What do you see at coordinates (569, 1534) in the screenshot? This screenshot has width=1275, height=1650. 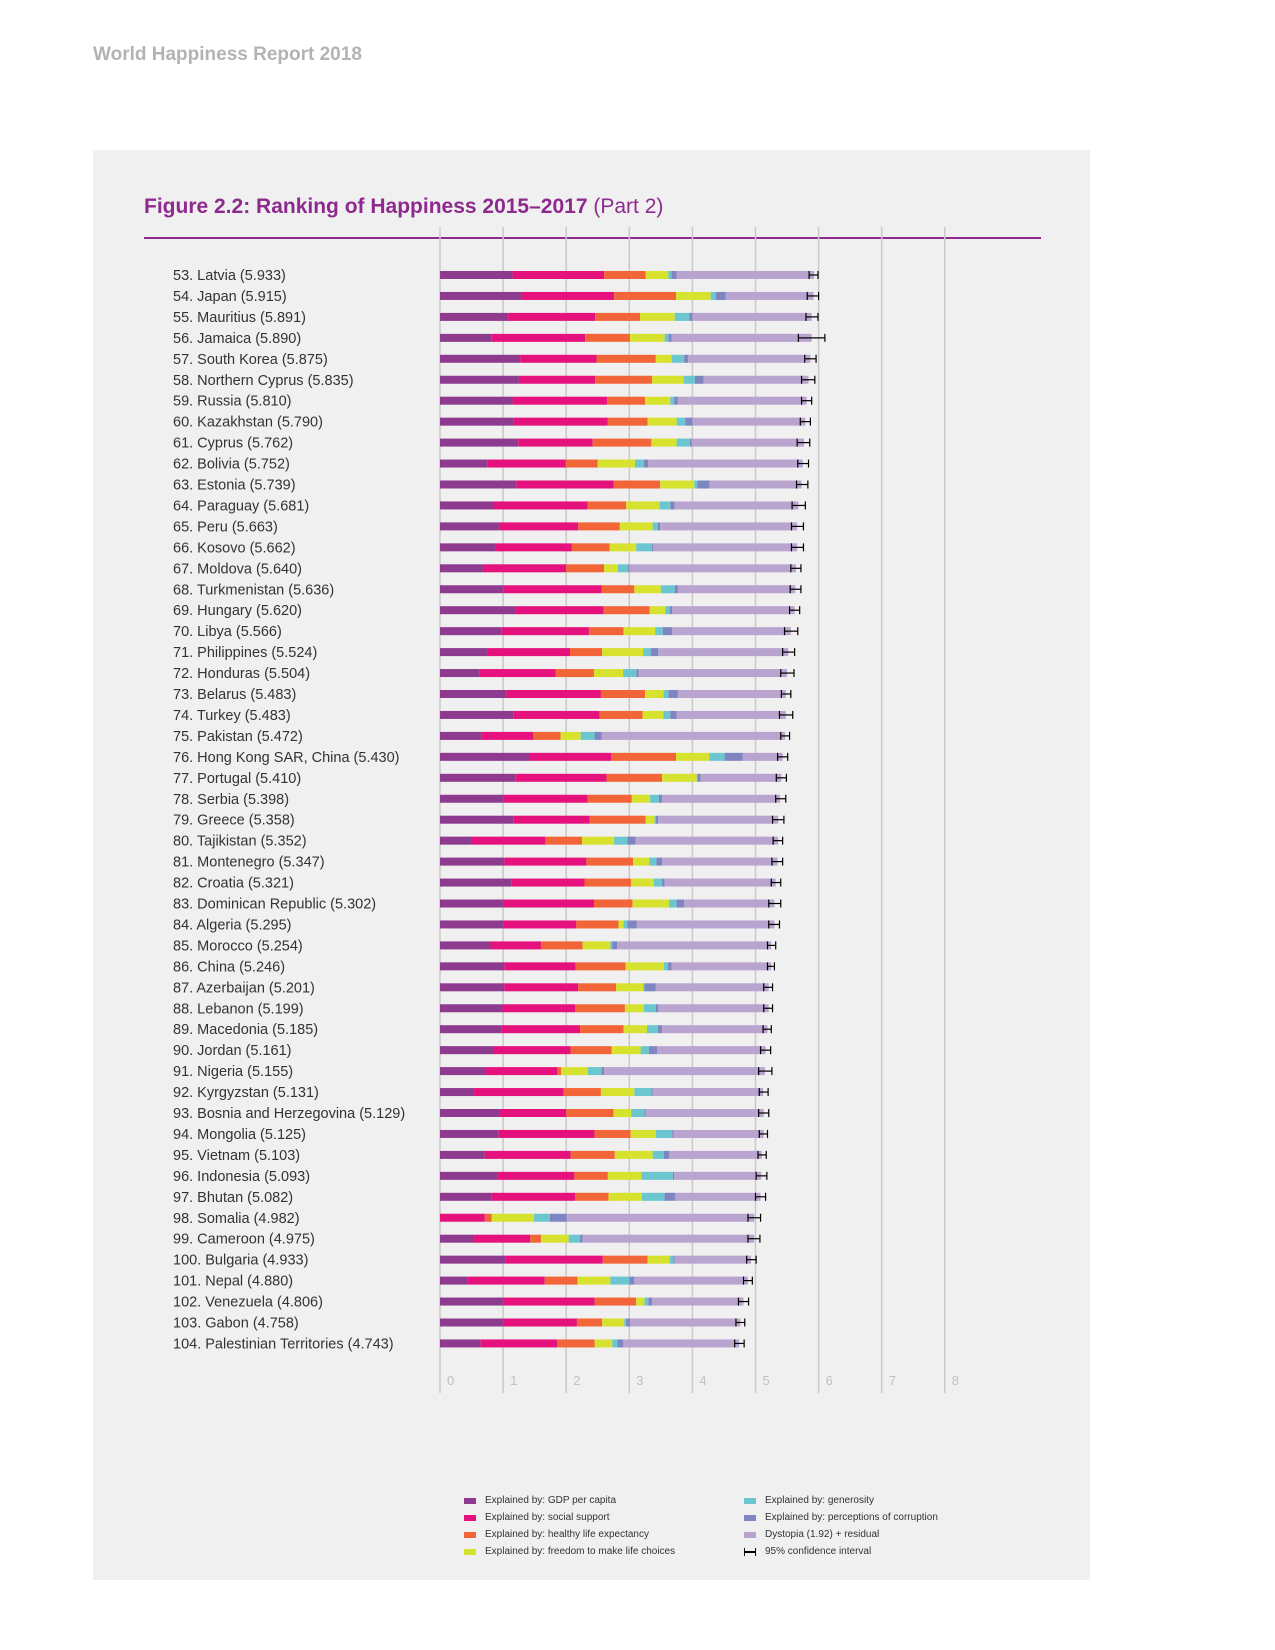 I see `legend-item-health: Explained by: healthy life expectancy` at bounding box center [569, 1534].